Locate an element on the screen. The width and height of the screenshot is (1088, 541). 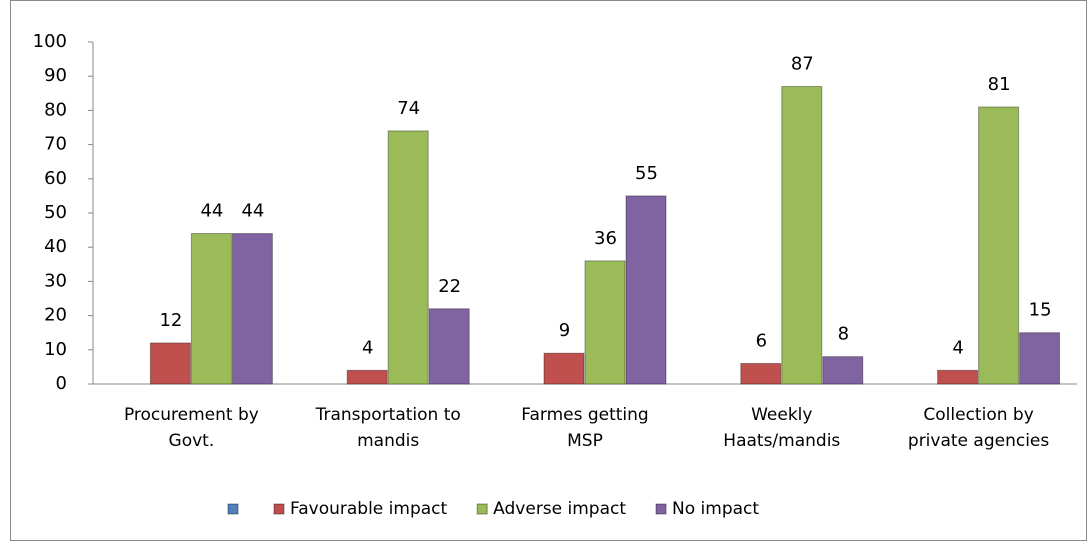
x-tick-label-box: Collection by private agencies is located at coordinates (978, 428).